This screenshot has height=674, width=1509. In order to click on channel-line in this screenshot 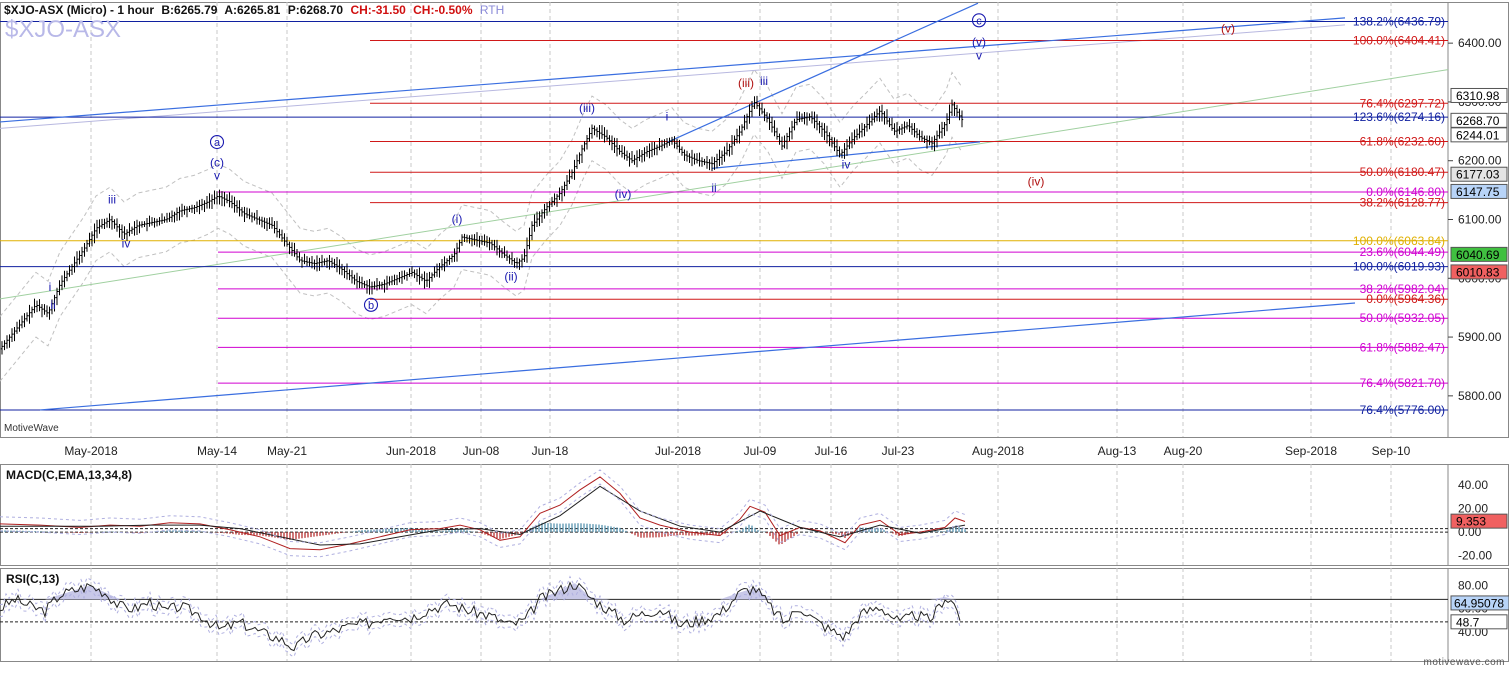, I will do `click(673, 76)`.